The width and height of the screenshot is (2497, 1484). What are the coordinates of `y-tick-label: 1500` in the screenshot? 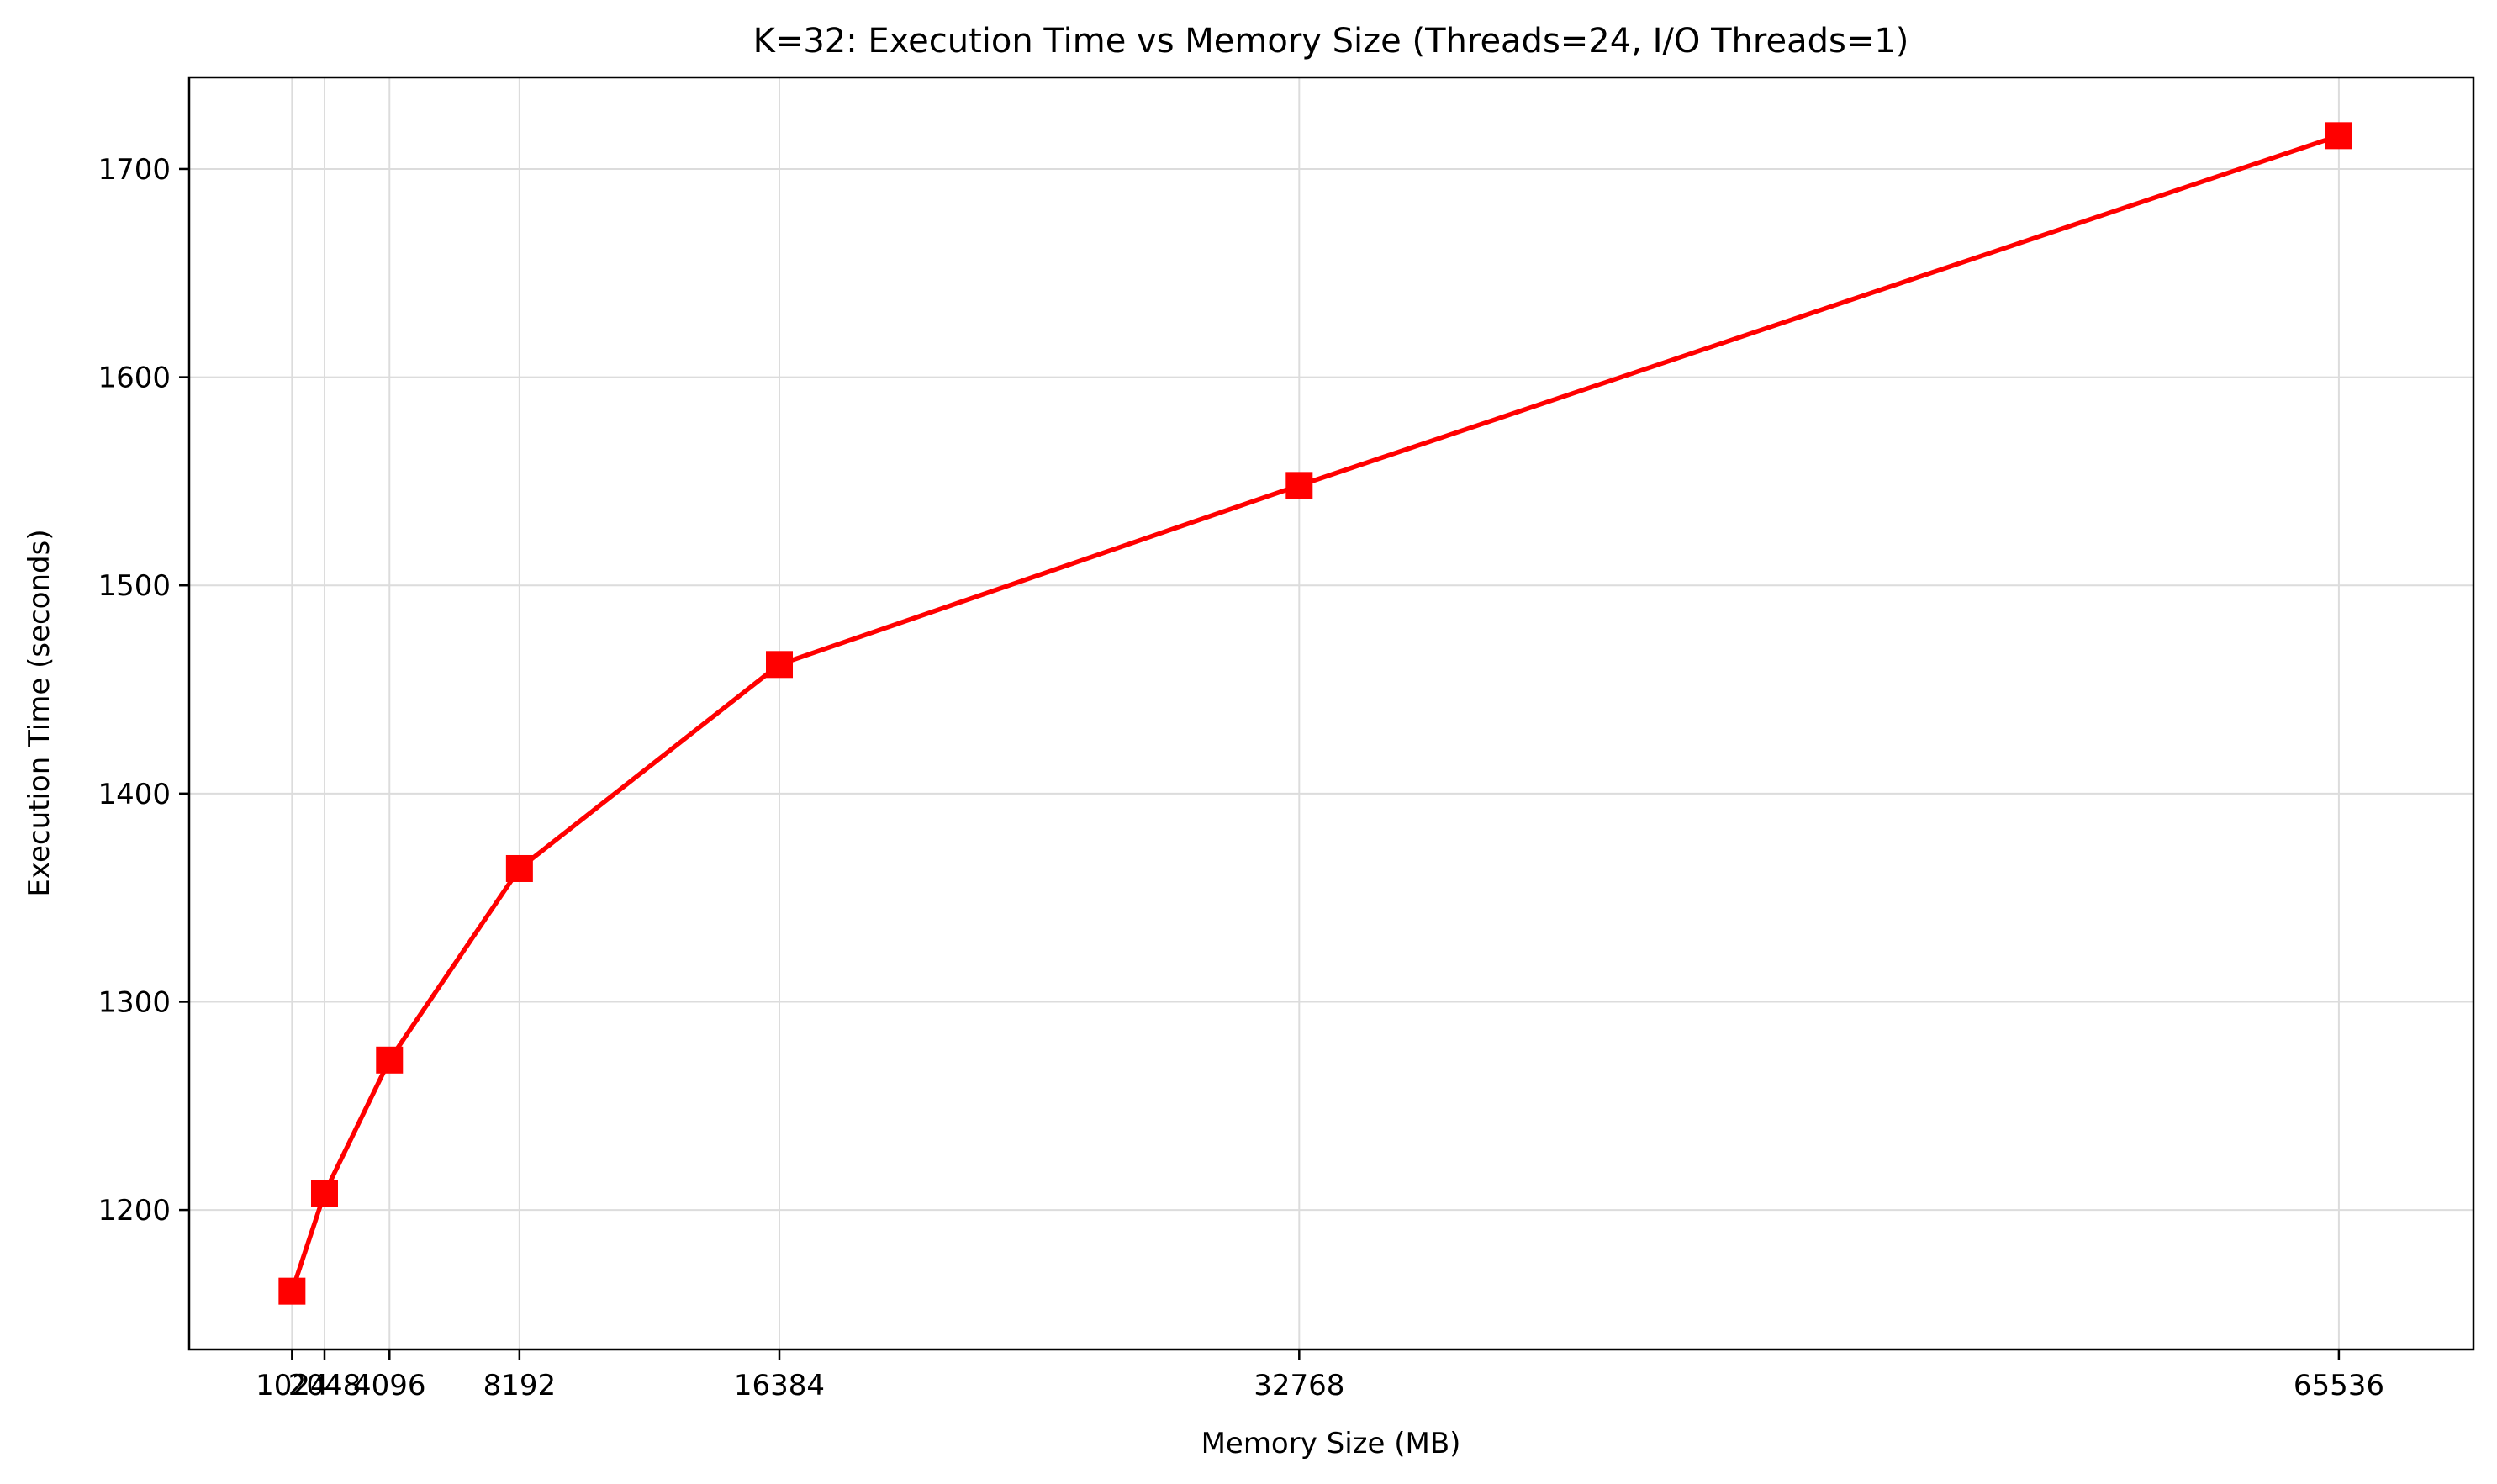 It's located at (134, 586).